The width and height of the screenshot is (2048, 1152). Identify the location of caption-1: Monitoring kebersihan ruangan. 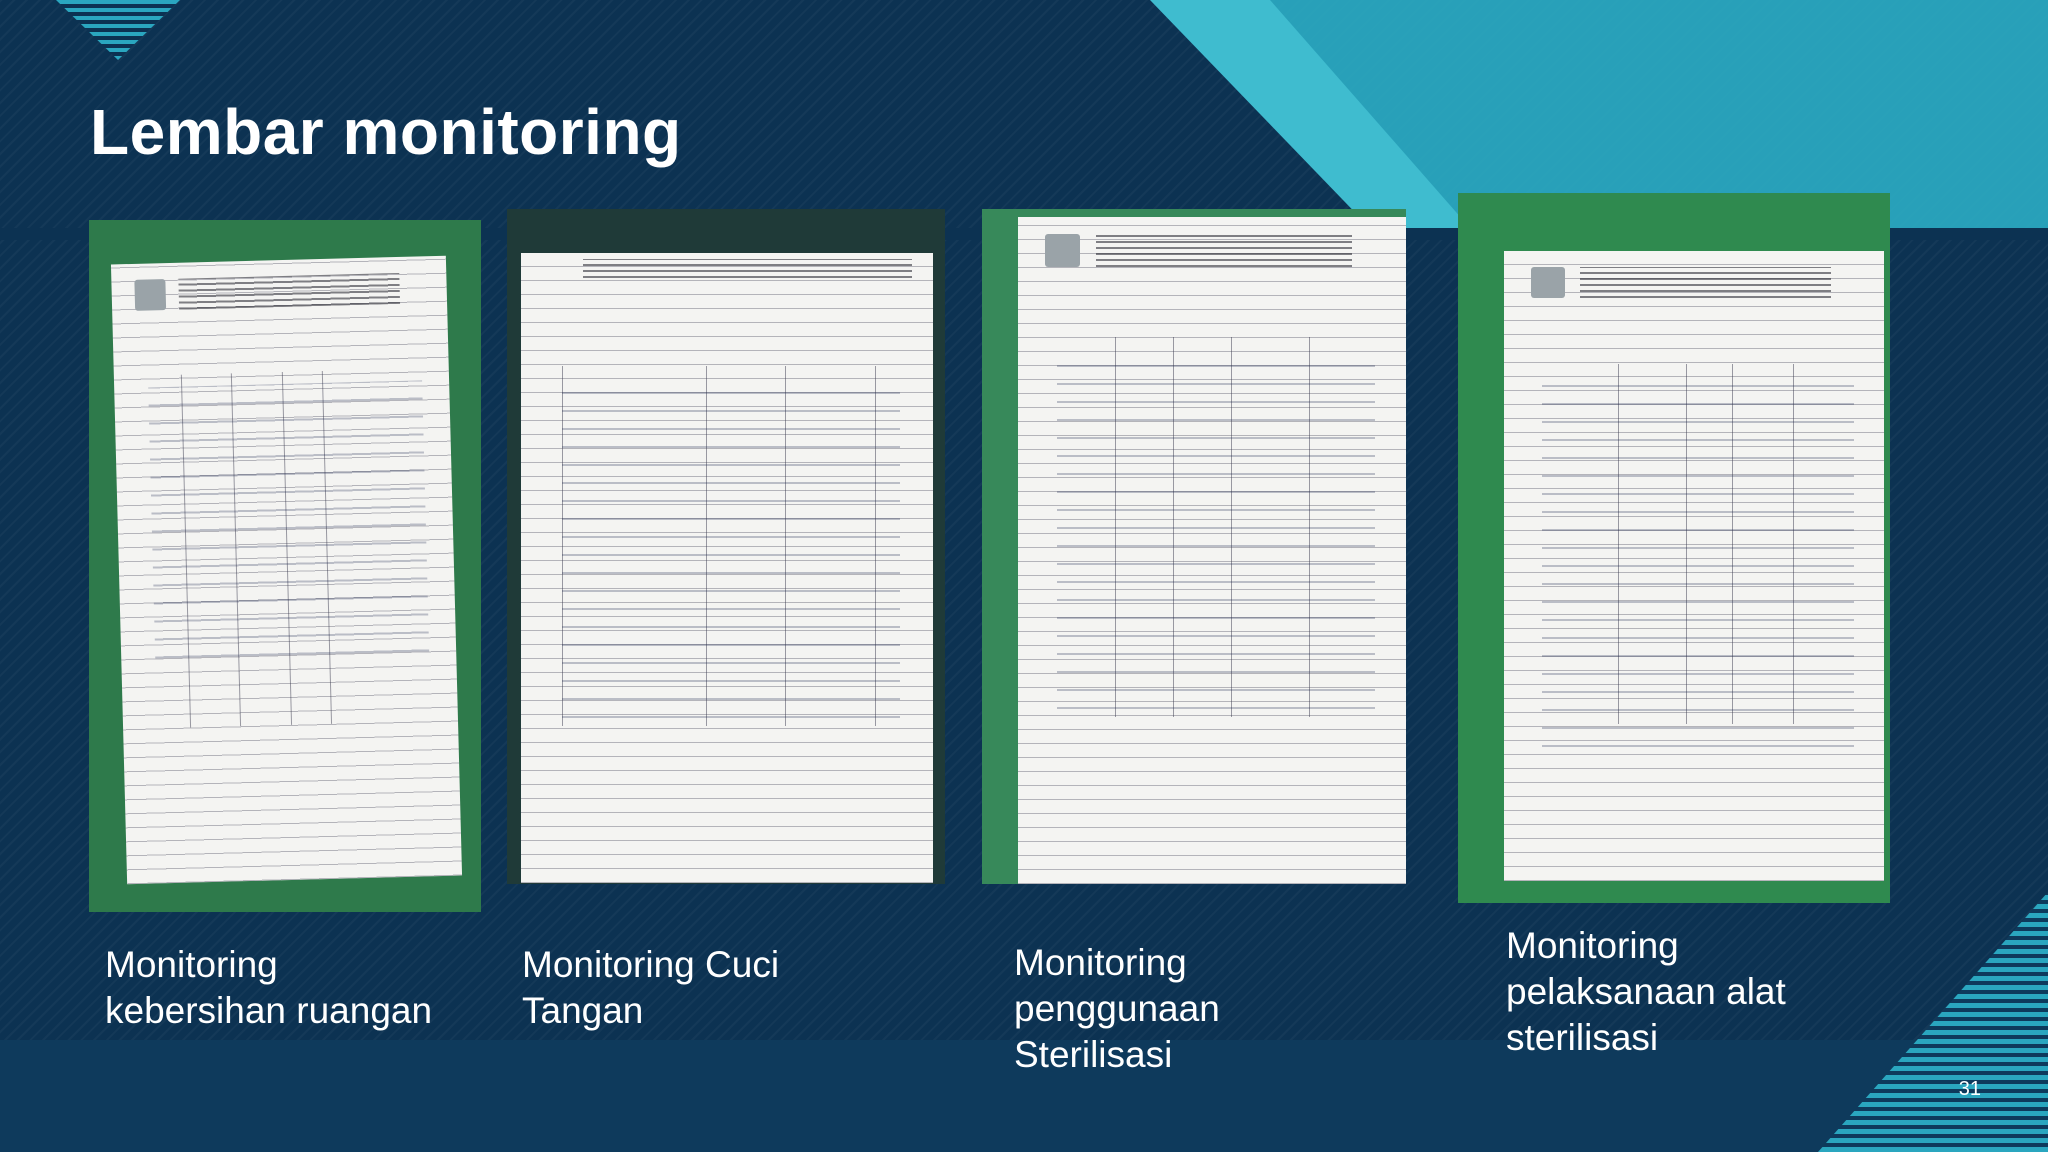
(269, 987).